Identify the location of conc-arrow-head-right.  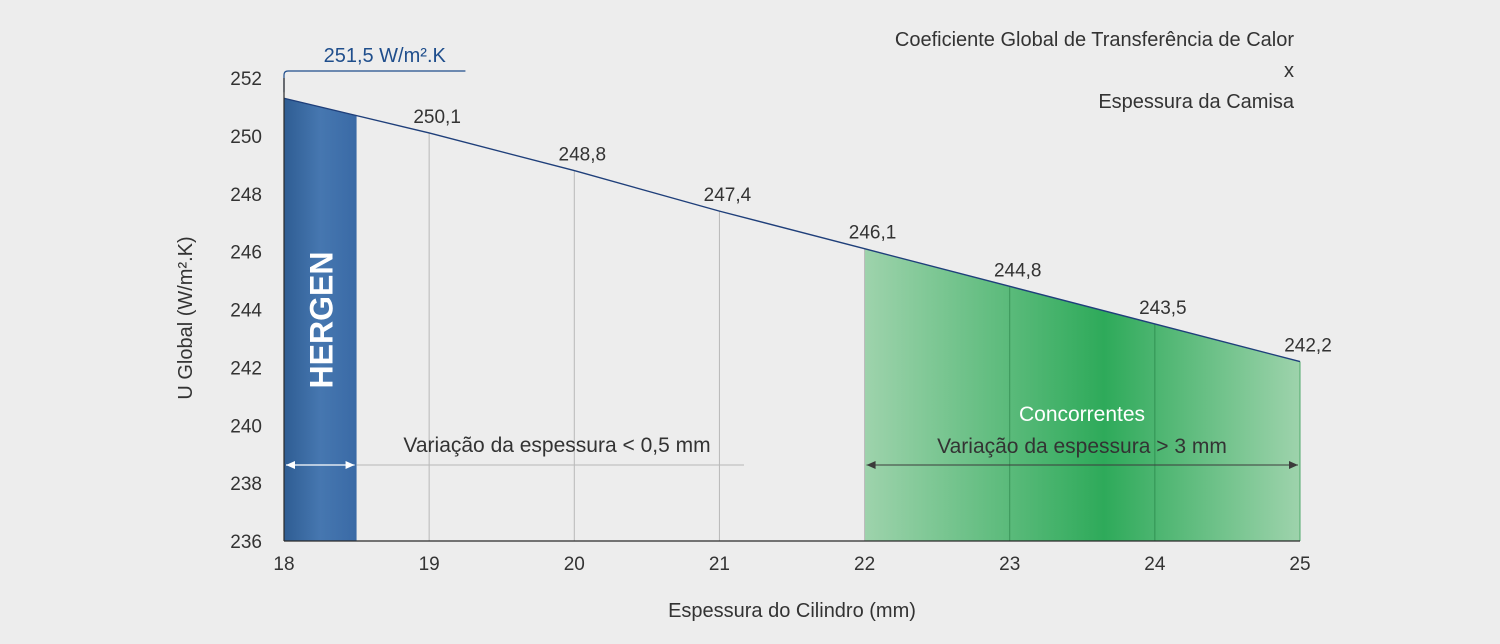
(1293, 465).